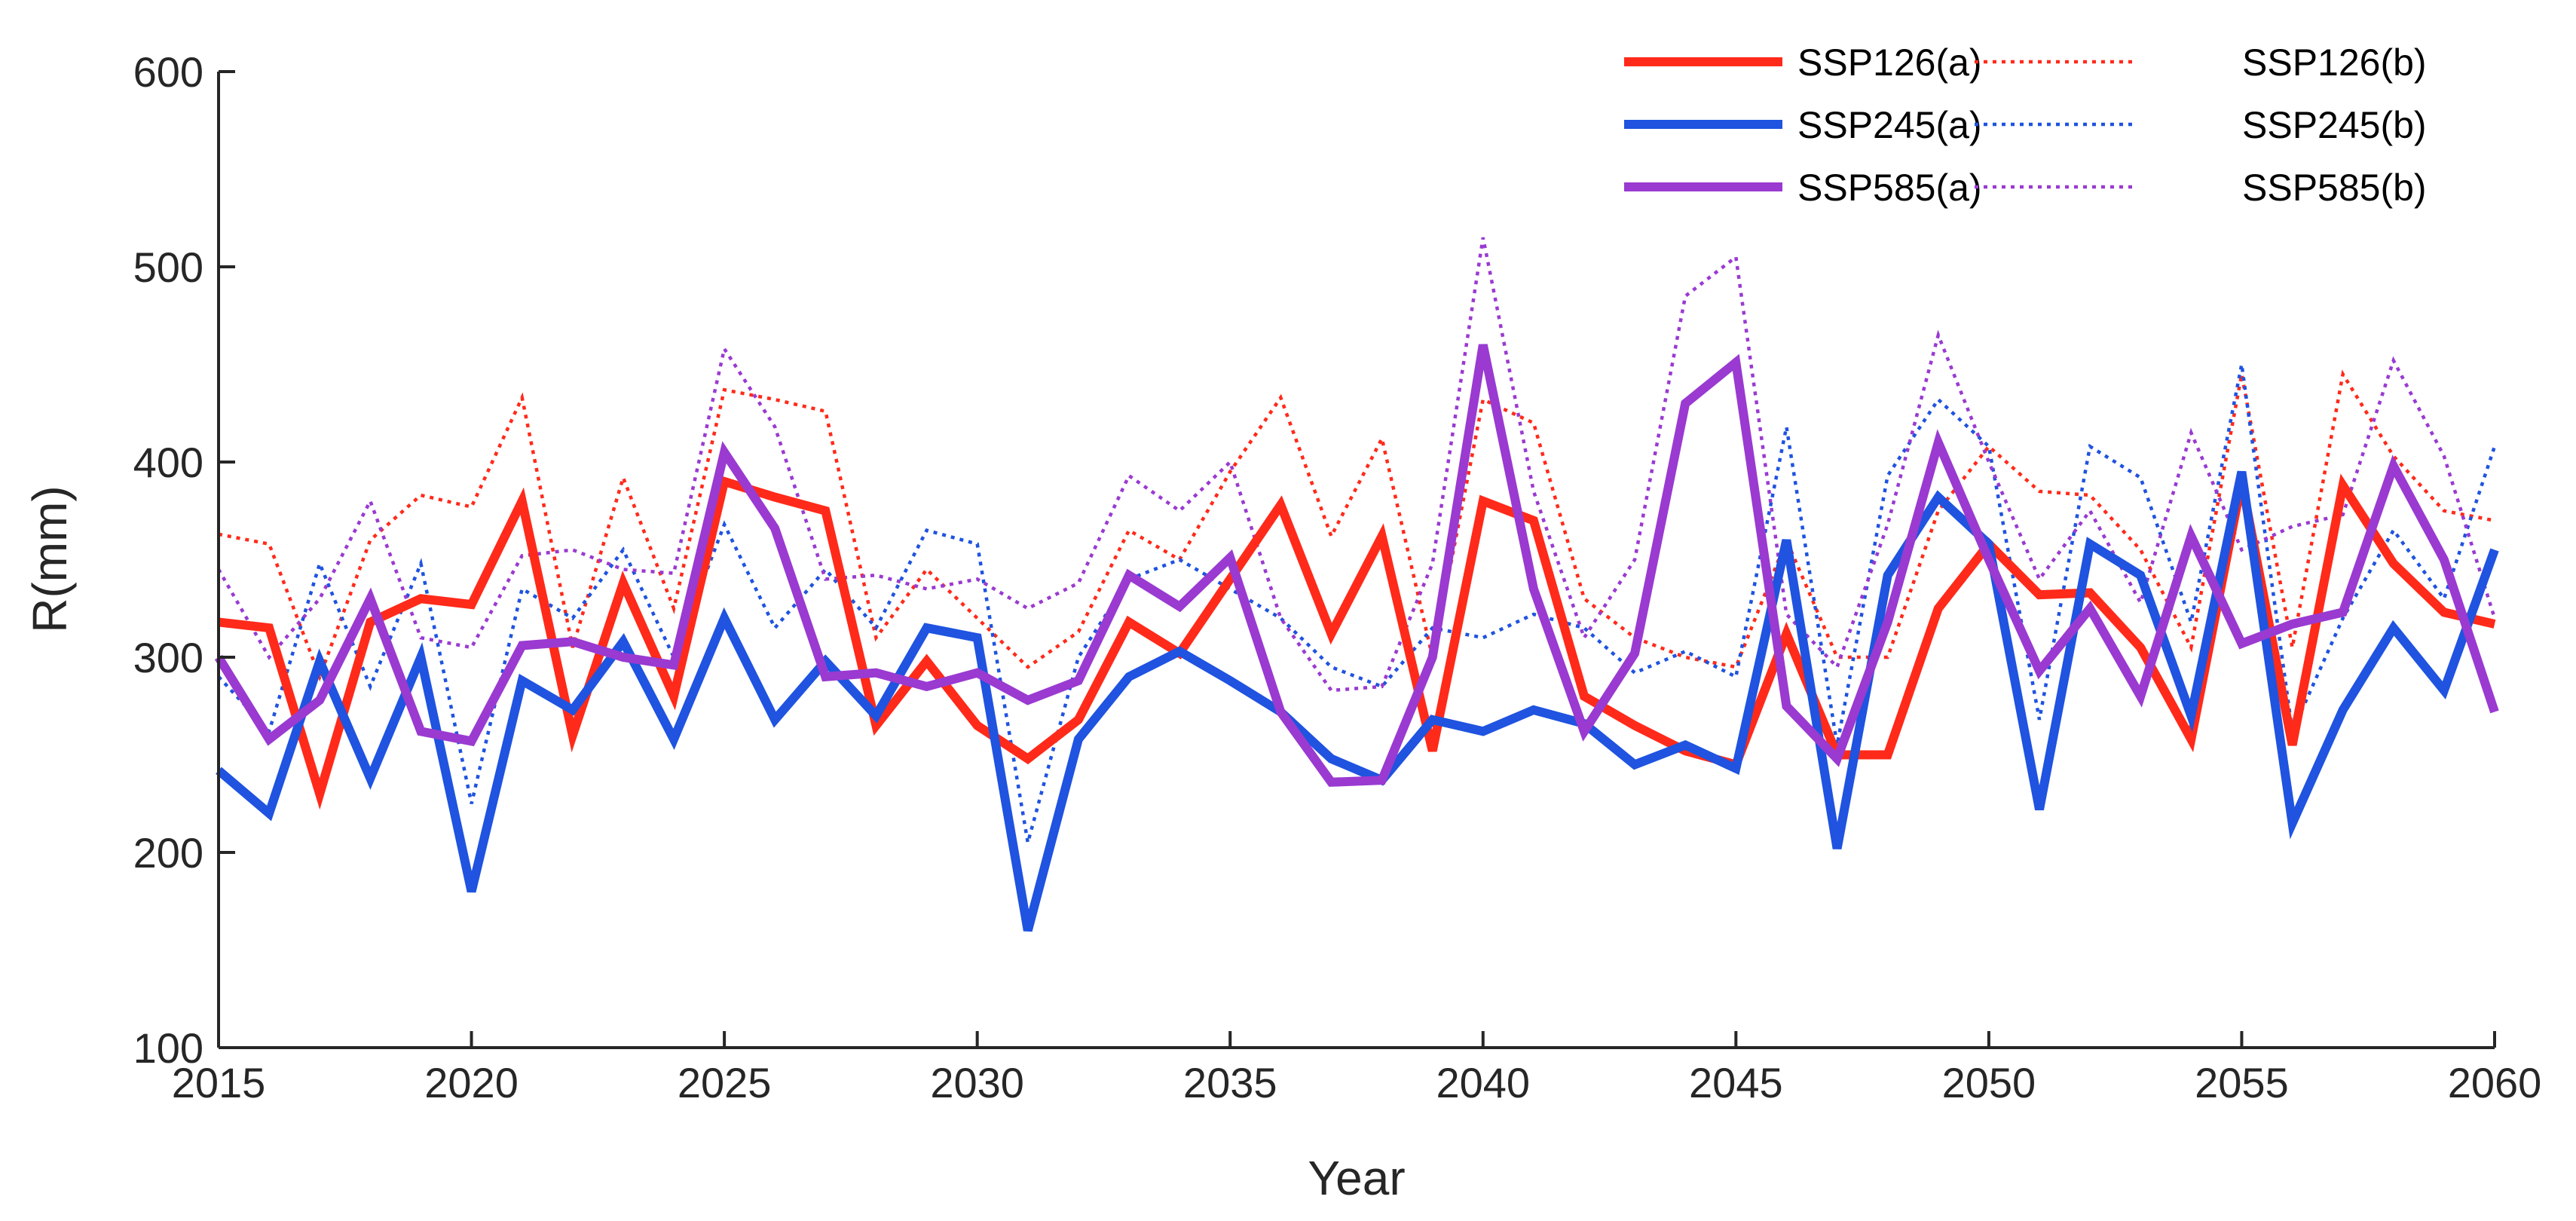 The width and height of the screenshot is (2576, 1221). Describe the element at coordinates (1889, 125) in the screenshot. I see `legend-label: SSP245(a)` at that location.